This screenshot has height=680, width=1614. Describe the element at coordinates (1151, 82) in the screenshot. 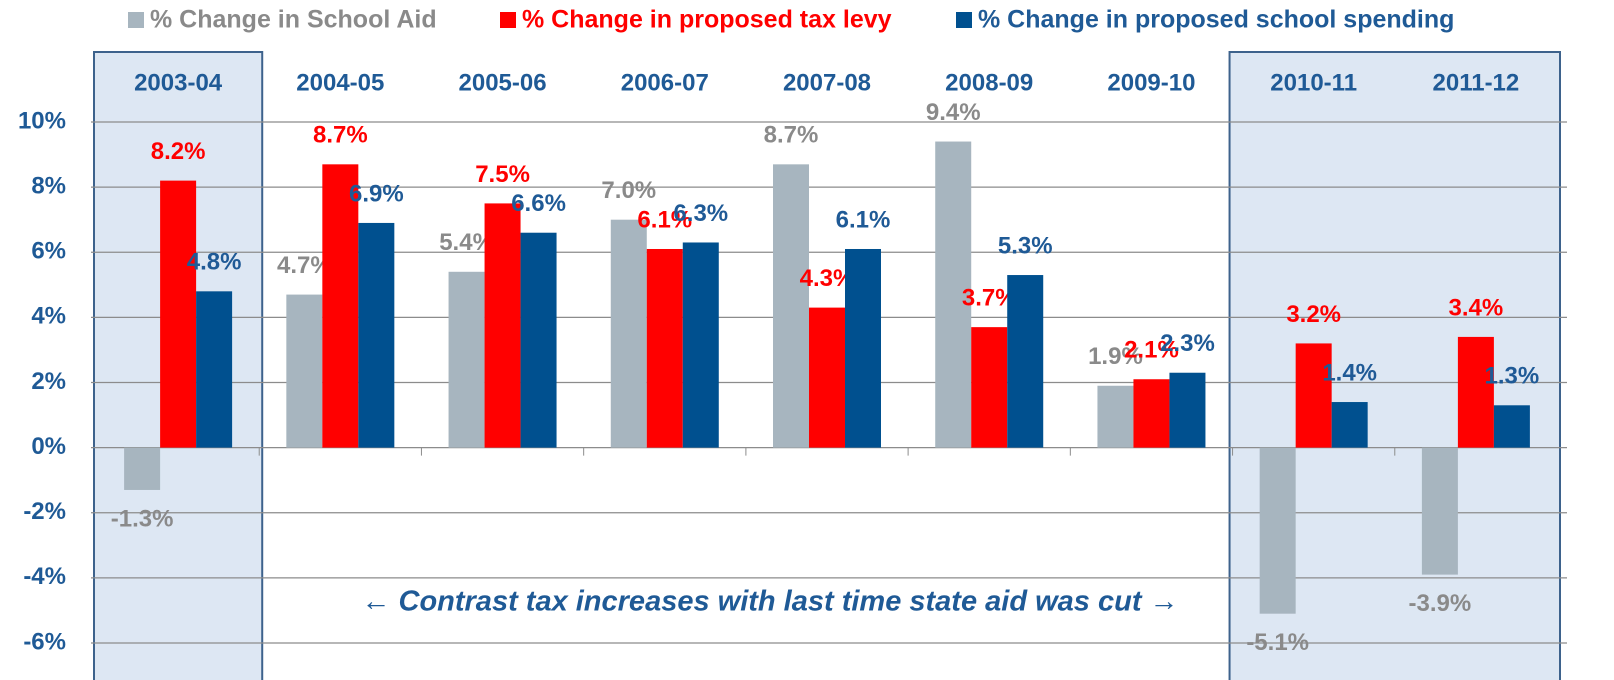

I see `category-label: 2009-10` at that location.